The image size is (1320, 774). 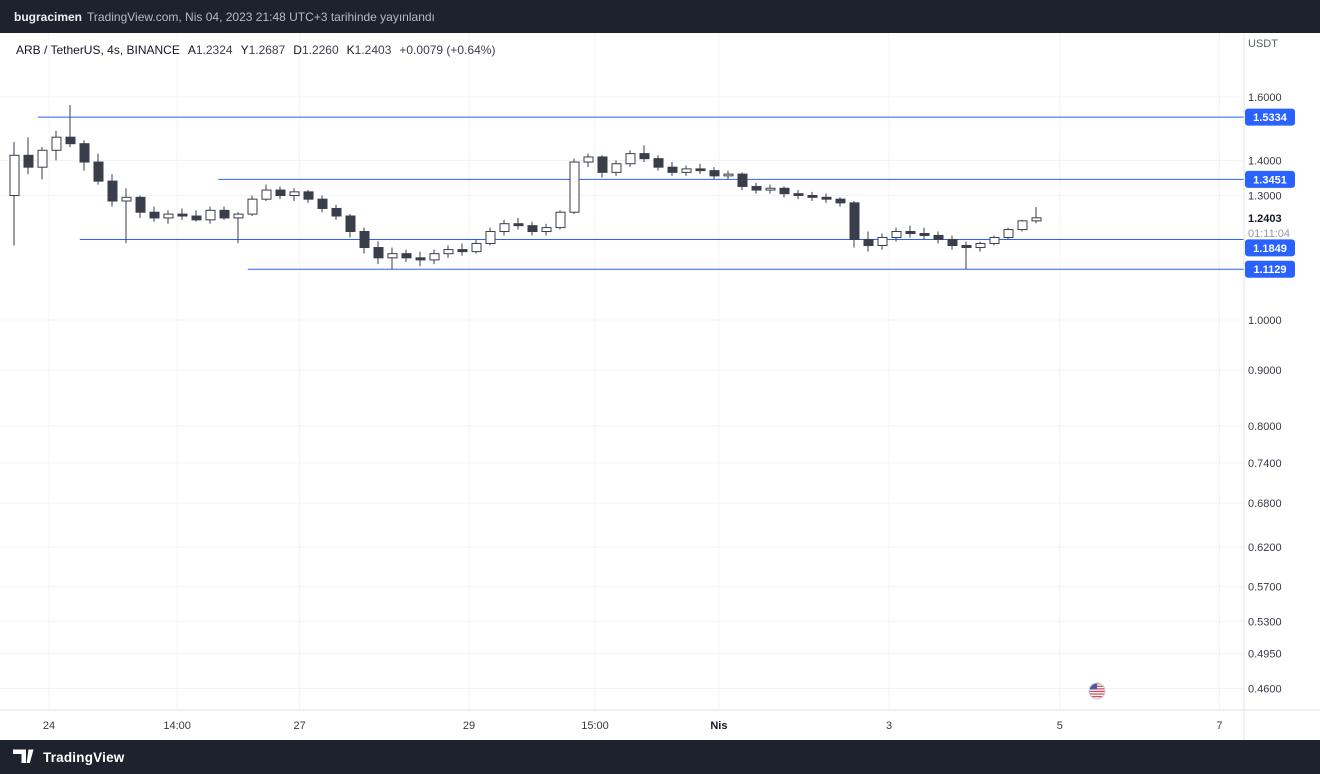 What do you see at coordinates (660, 757) in the screenshot?
I see `footer-bar: TradingView` at bounding box center [660, 757].